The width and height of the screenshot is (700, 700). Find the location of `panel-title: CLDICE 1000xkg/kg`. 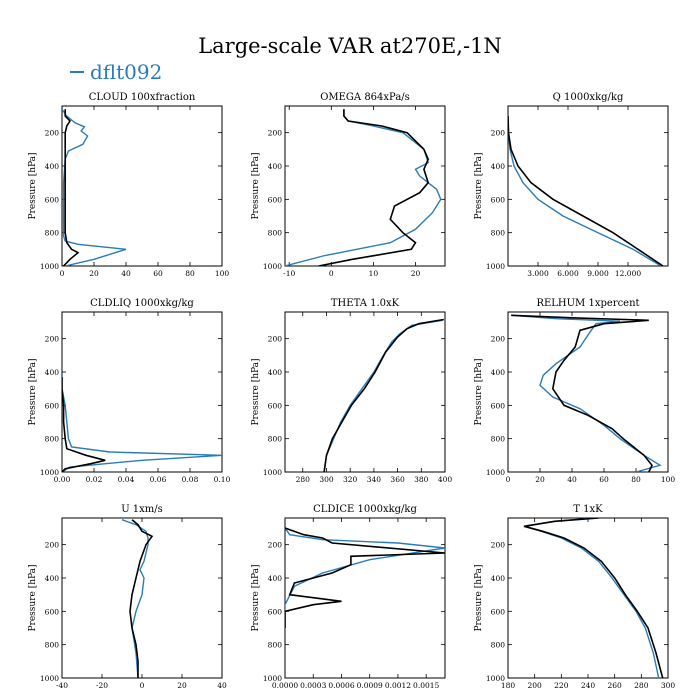

panel-title: CLDICE 1000xkg/kg is located at coordinates (365, 509).